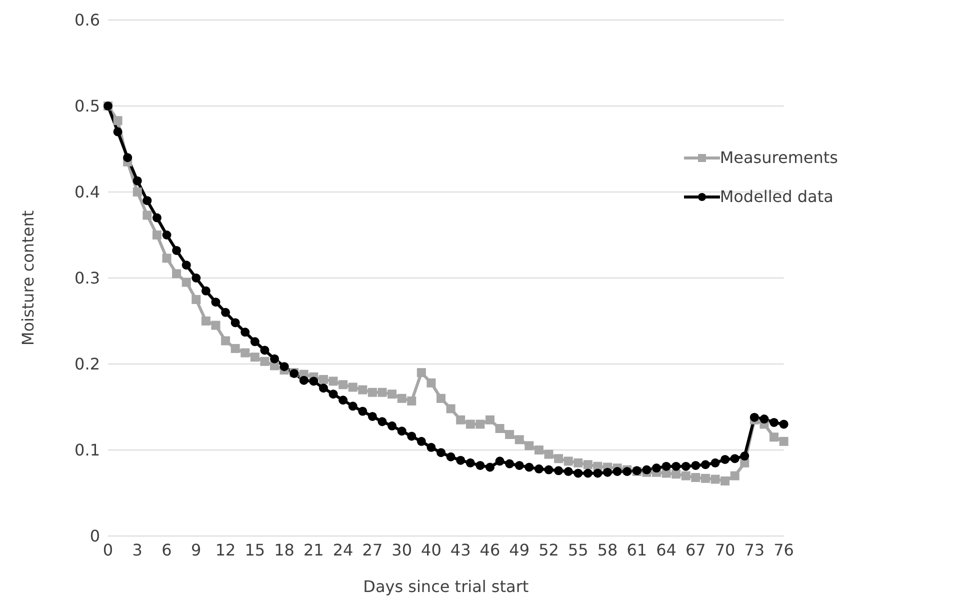 The width and height of the screenshot is (957, 616). I want to click on x-tick-label: 12, so click(225, 550).